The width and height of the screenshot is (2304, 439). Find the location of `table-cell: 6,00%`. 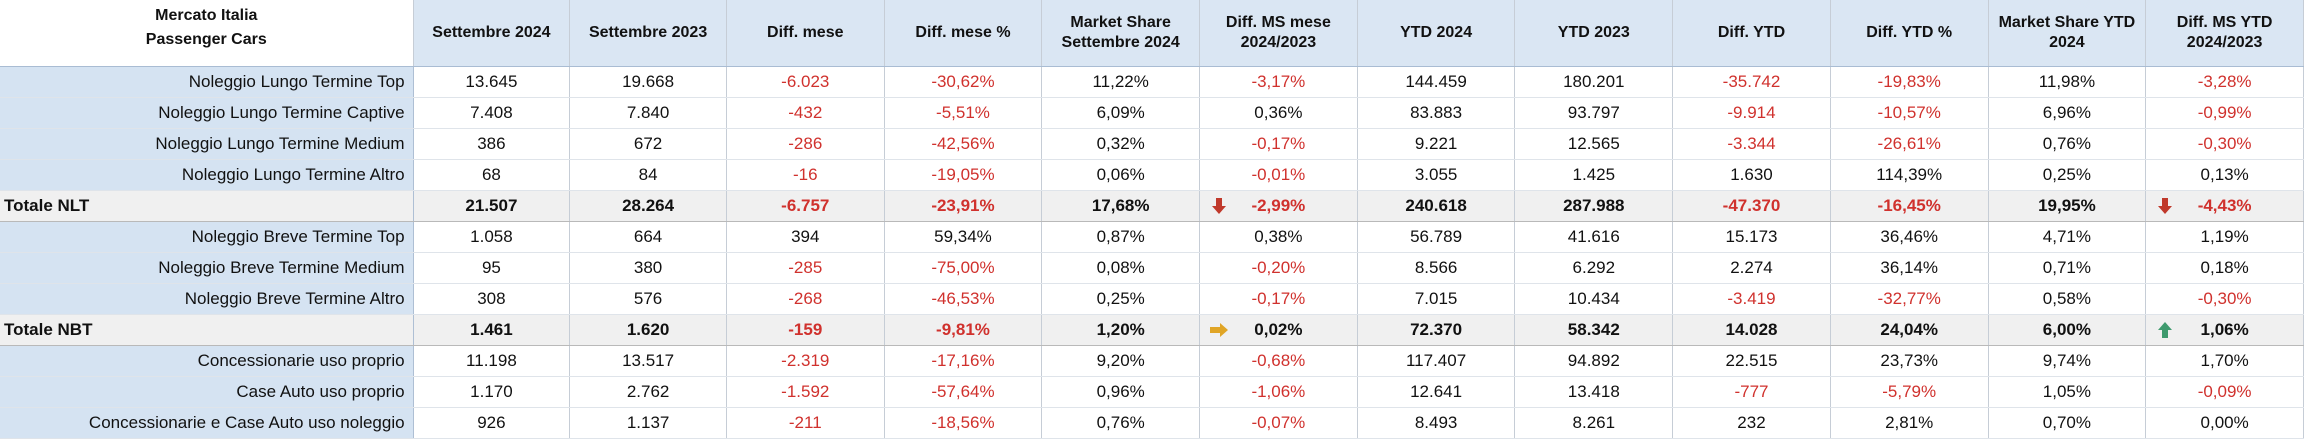

table-cell: 6,00% is located at coordinates (2067, 330).